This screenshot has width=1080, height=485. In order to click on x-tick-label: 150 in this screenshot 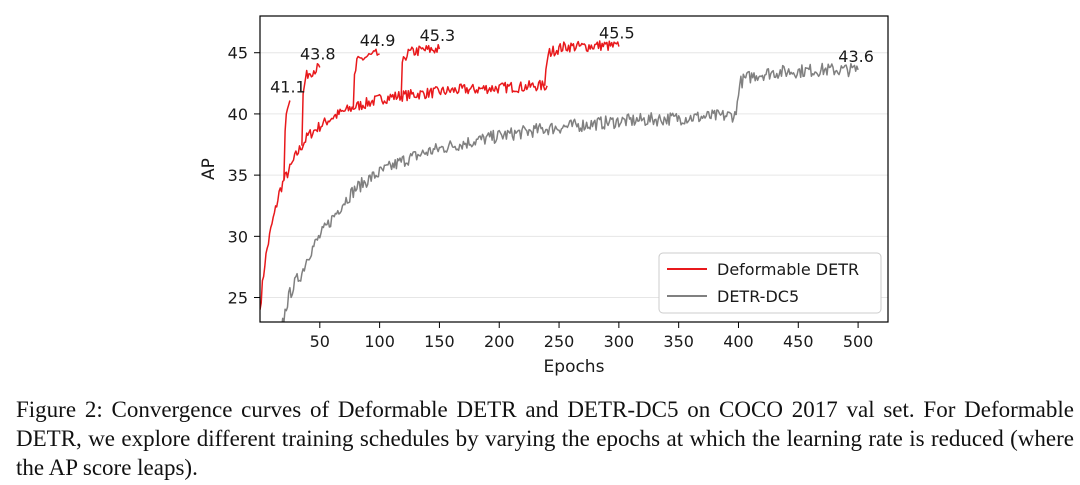, I will do `click(439, 341)`.